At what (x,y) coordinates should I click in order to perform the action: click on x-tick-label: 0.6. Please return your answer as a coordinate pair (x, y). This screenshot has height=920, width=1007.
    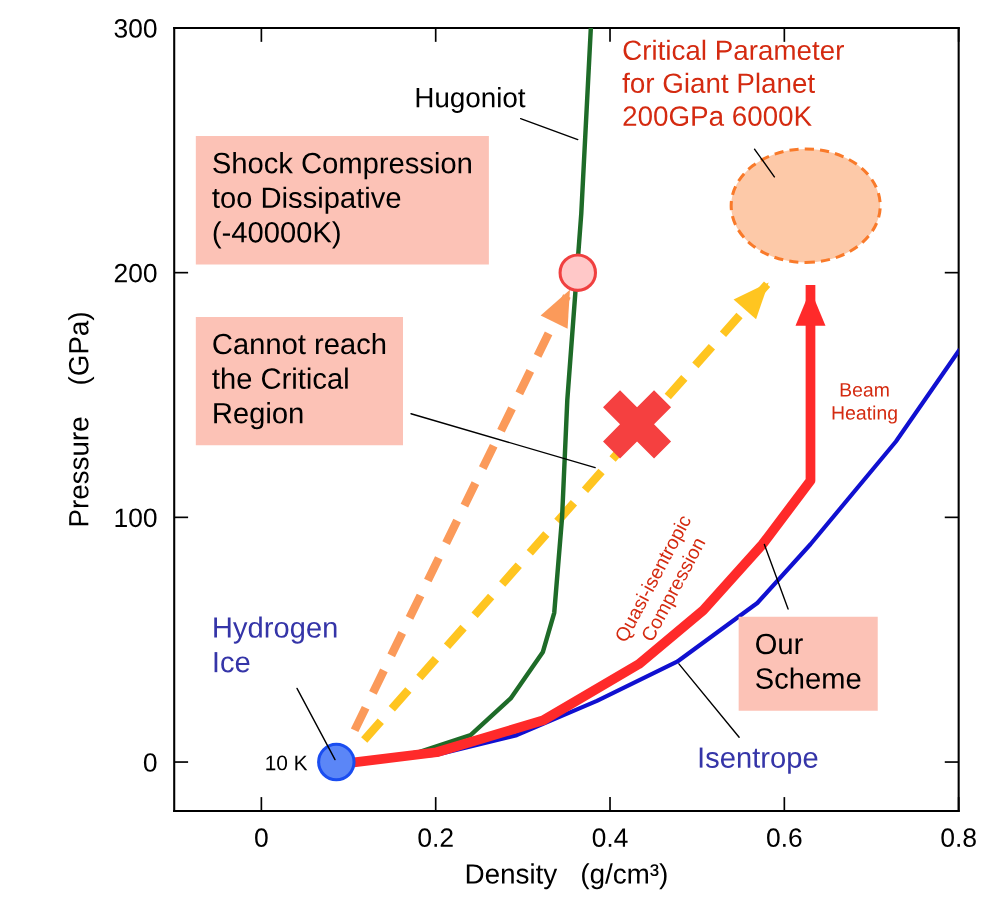
    Looking at the image, I should click on (784, 838).